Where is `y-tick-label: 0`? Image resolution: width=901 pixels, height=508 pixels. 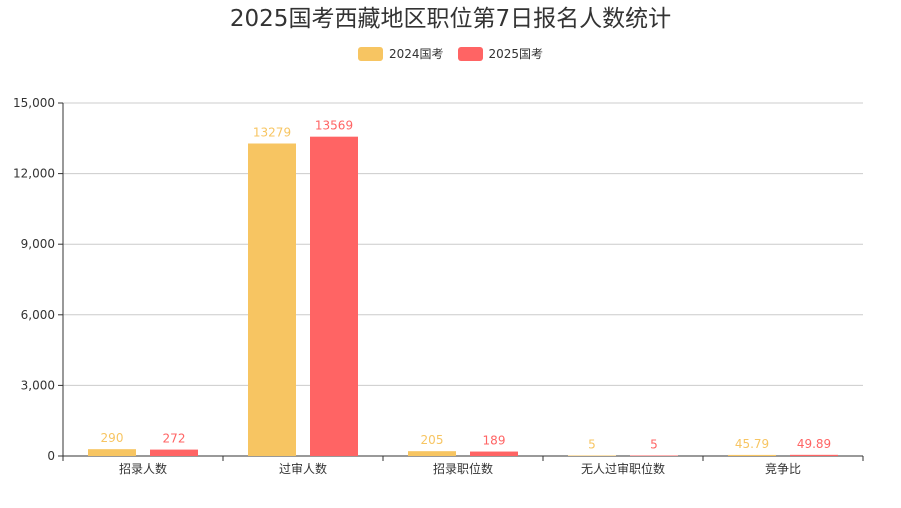
y-tick-label: 0 is located at coordinates (51, 456).